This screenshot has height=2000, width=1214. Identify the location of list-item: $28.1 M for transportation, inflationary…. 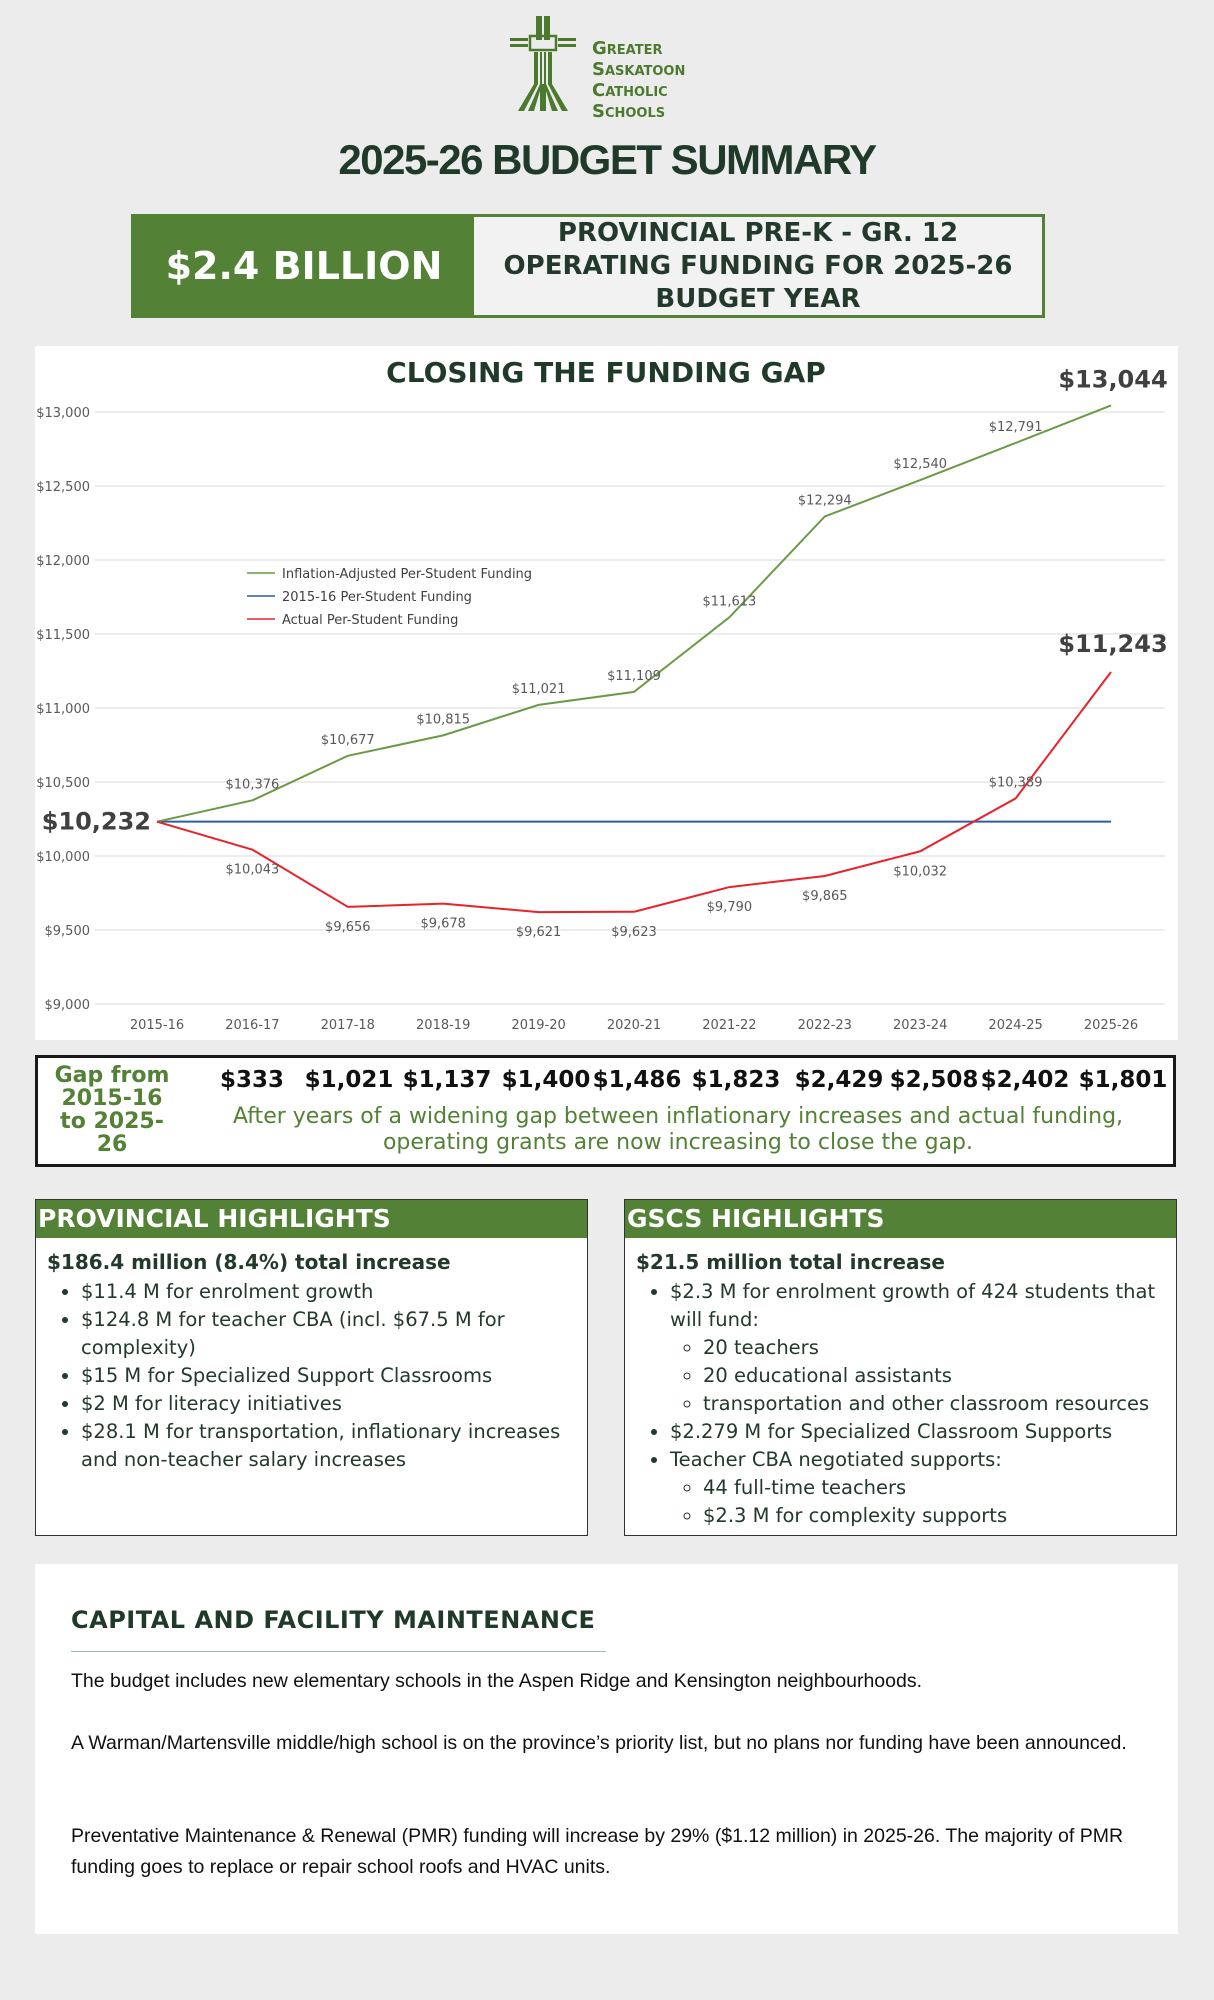
(329, 1446).